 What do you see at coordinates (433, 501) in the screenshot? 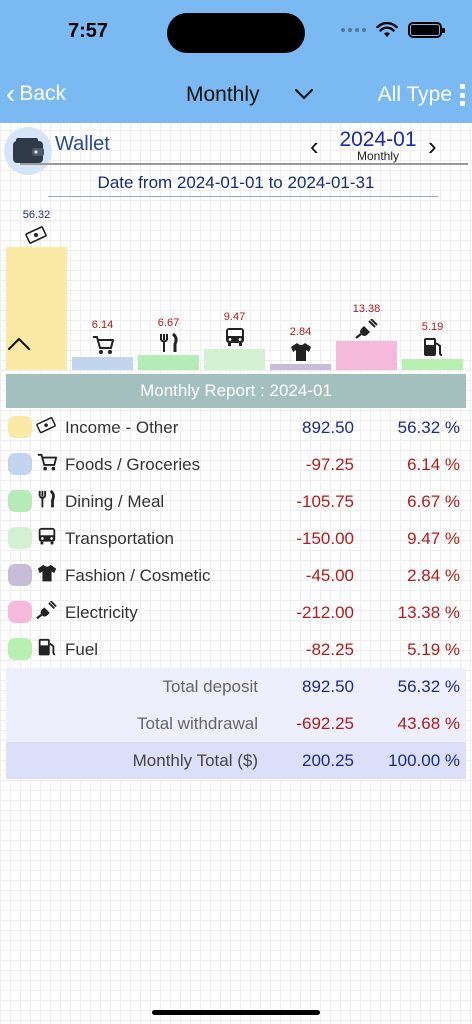
I see `category-percent: 6.67 %` at bounding box center [433, 501].